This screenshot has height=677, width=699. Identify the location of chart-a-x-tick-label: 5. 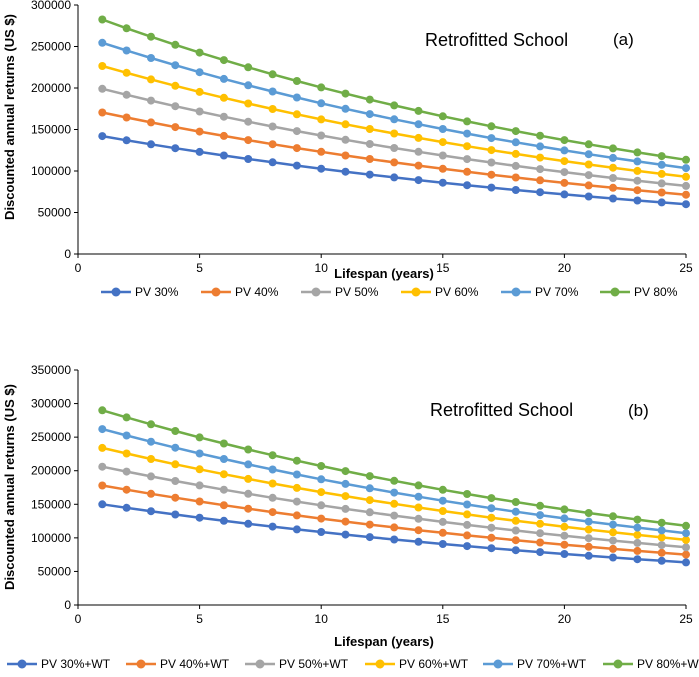
(199, 268).